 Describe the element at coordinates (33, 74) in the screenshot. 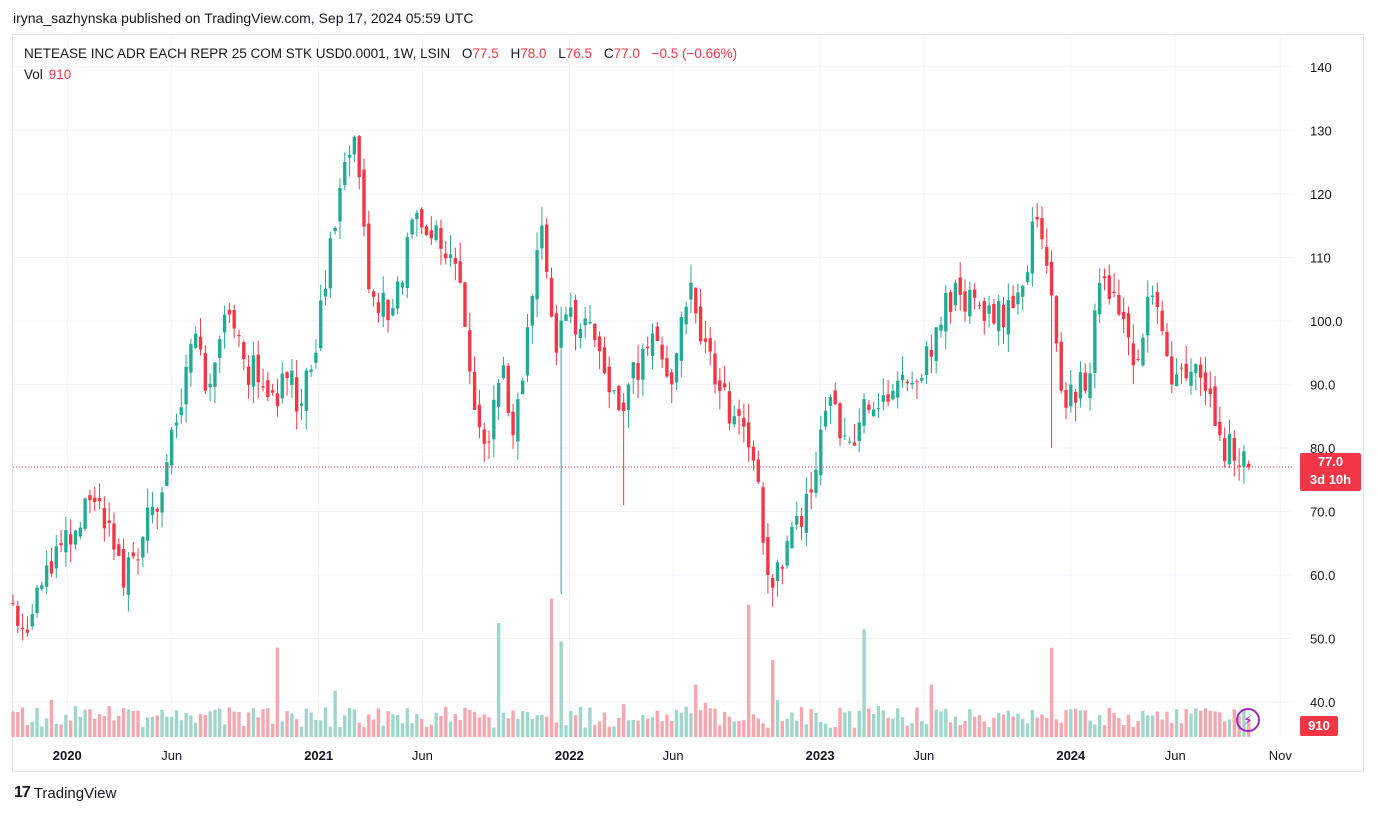

I see `volume-legend-label: Vol` at that location.